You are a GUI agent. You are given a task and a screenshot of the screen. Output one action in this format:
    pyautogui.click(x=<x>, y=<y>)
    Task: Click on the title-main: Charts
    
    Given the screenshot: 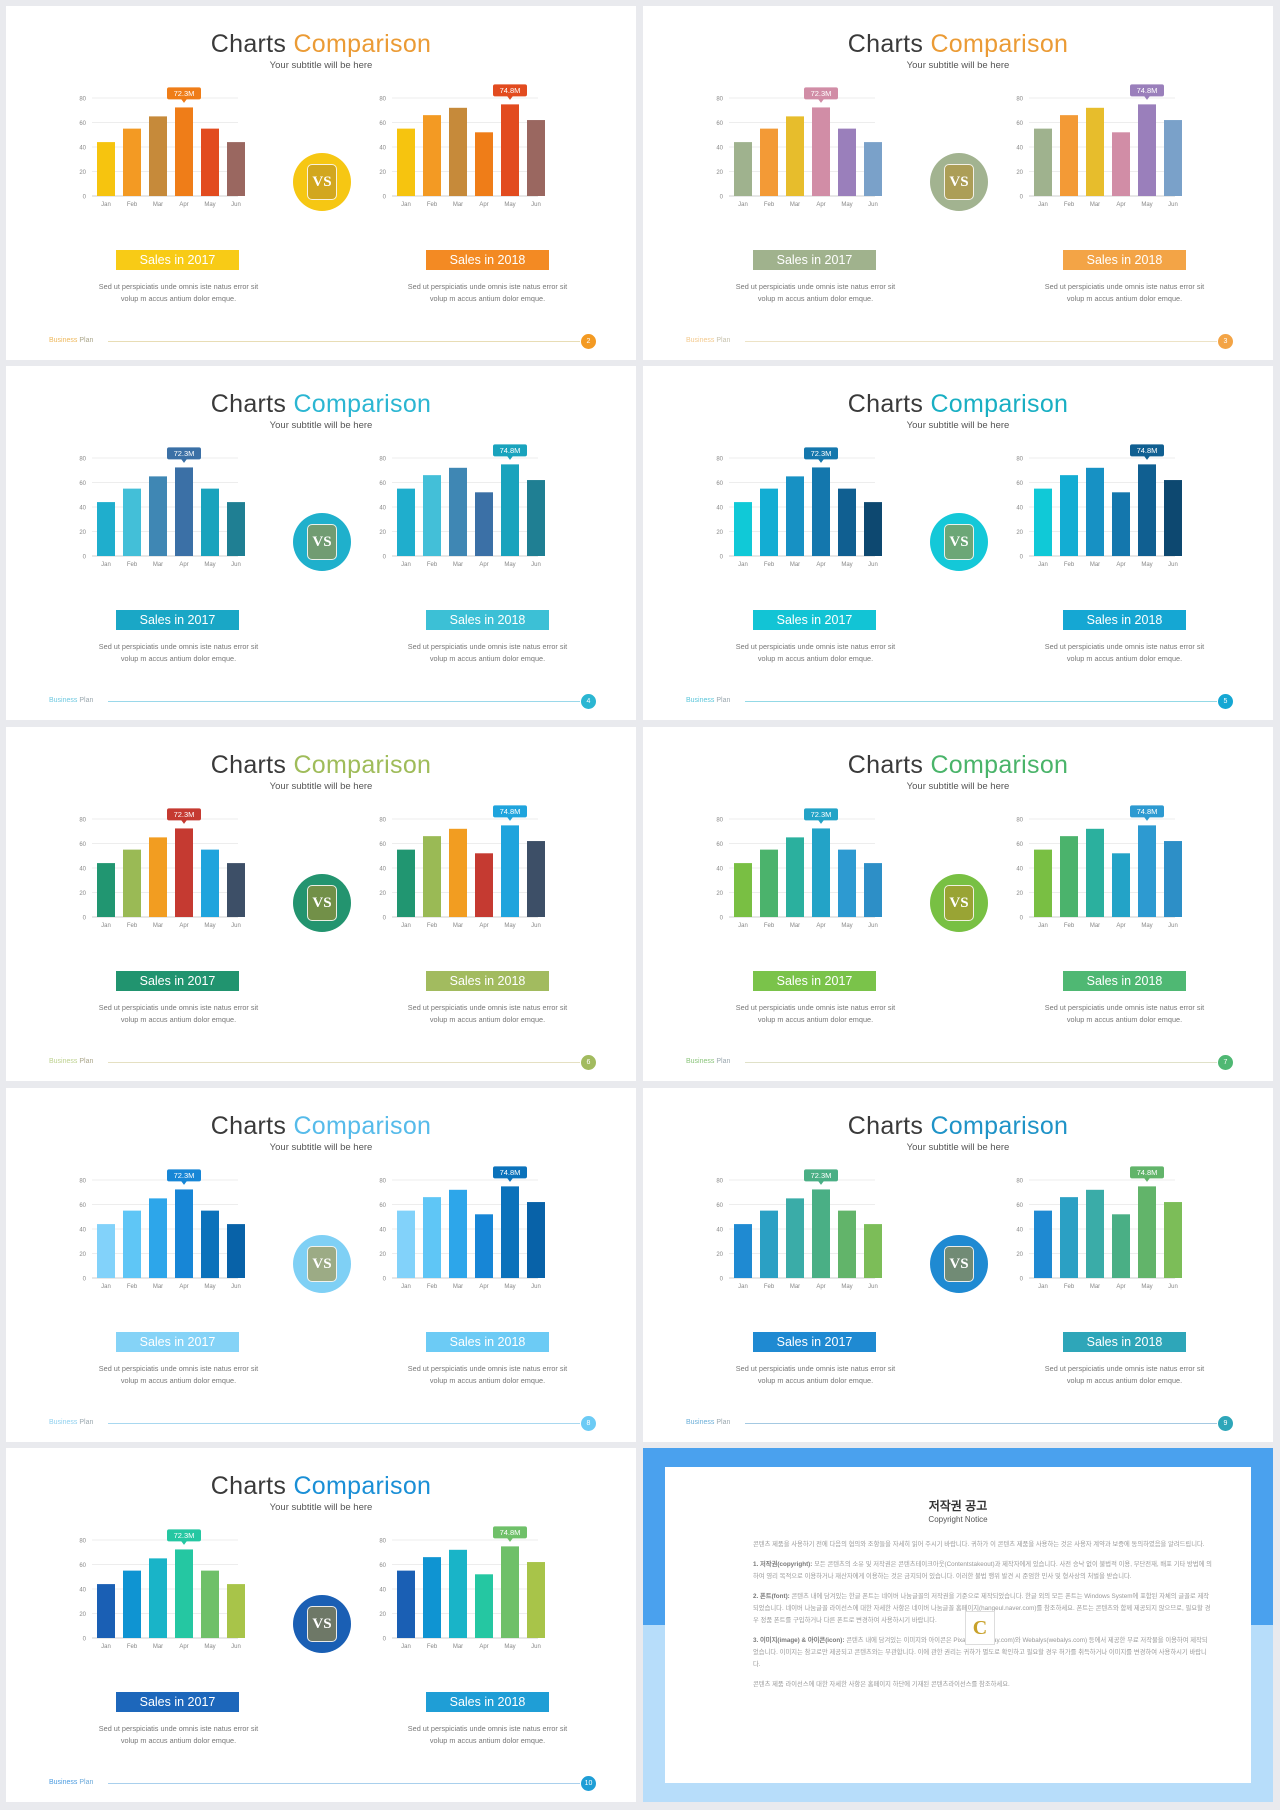 What is the action you would take?
    pyautogui.click(x=885, y=765)
    